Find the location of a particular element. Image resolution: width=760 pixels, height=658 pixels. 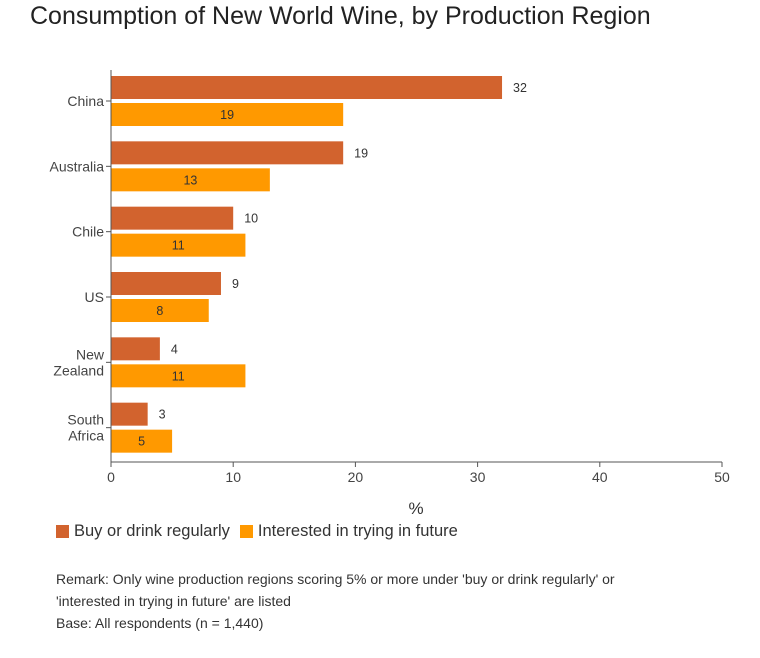

legend-swatch-interested is located at coordinates (246, 531).